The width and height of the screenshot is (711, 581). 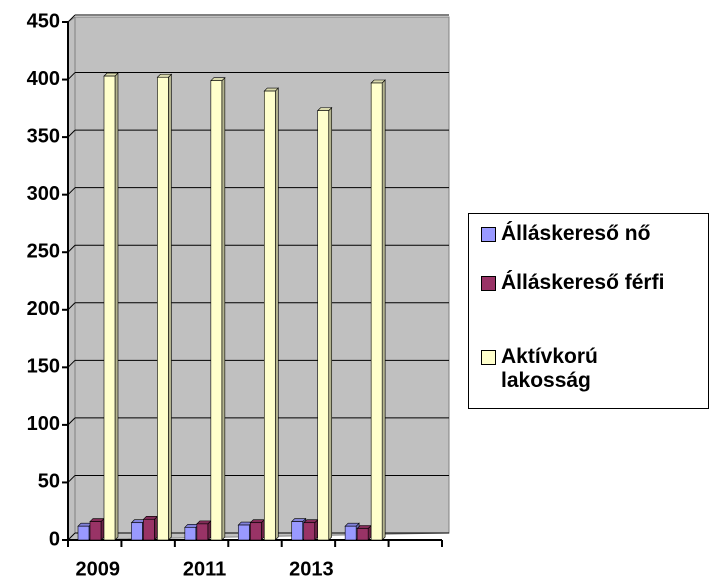 I want to click on legend-item: Álláskereső férfi, so click(x=596, y=283).